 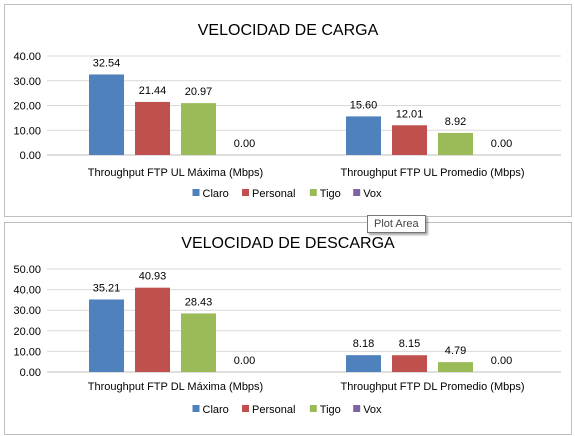 I want to click on data-label: 21.44, so click(x=153, y=91).